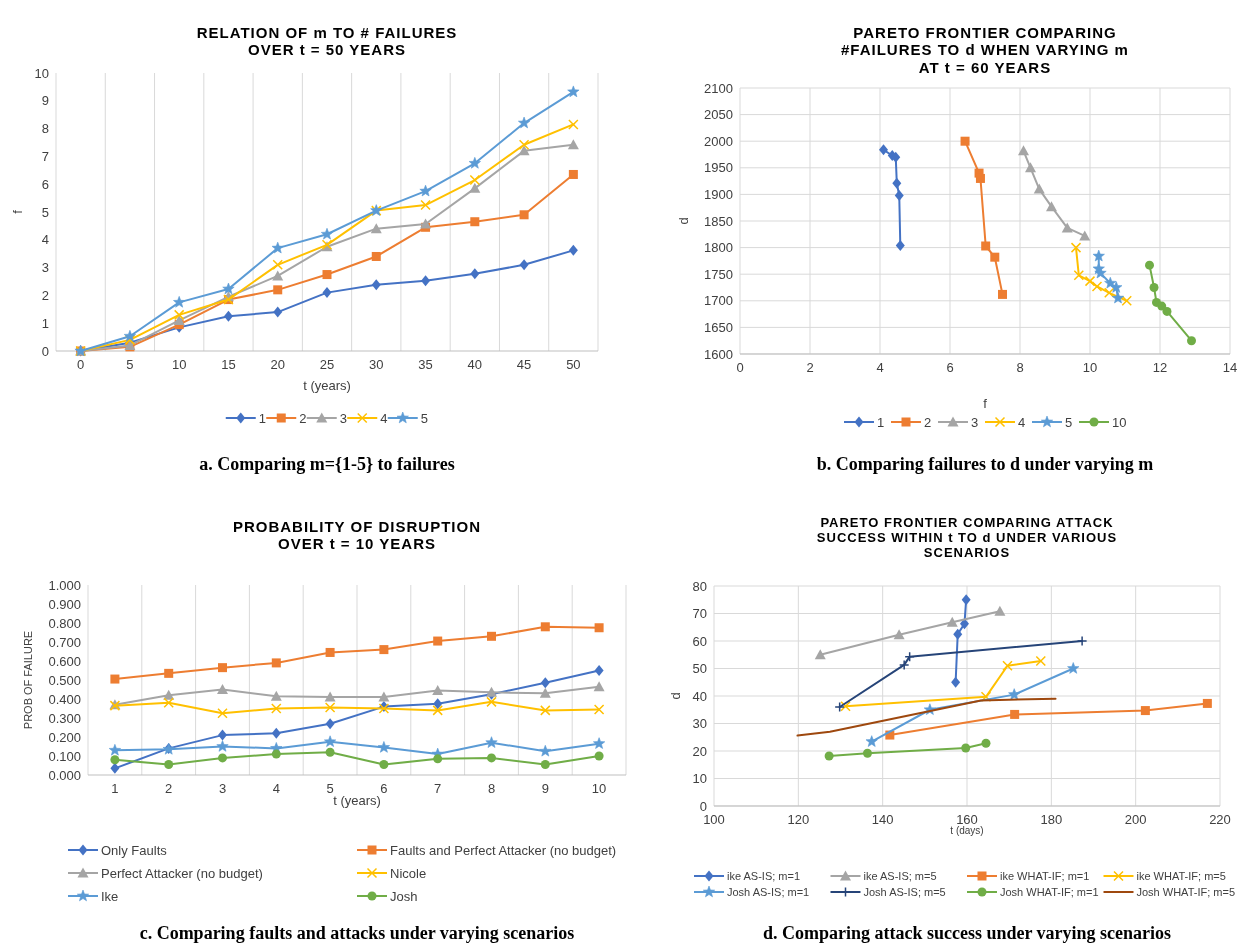 The height and width of the screenshot is (947, 1247). Describe the element at coordinates (1230, 367) in the screenshot. I see `x-tick-label: 14` at that location.